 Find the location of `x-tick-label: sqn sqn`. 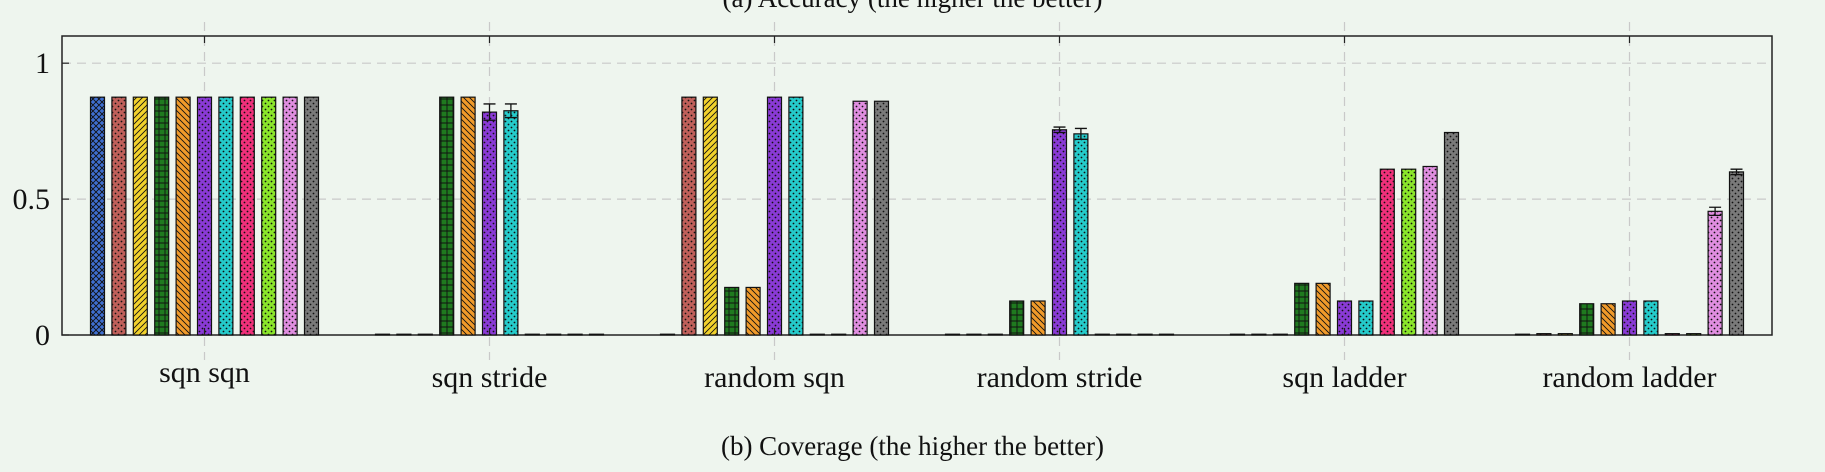

x-tick-label: sqn sqn is located at coordinates (204, 372).